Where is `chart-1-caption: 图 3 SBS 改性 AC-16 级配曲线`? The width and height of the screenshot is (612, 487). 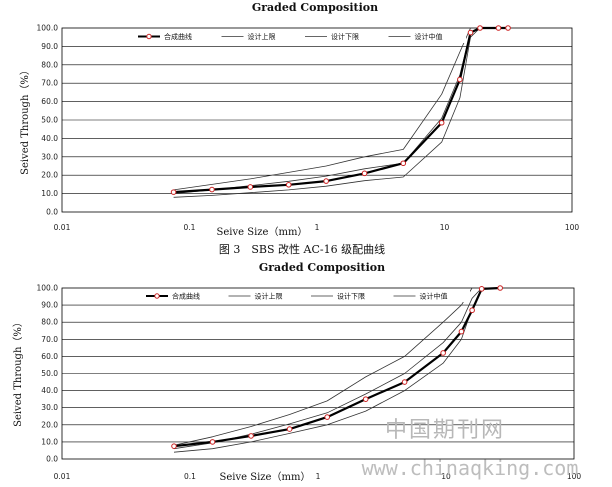
chart-1-caption: 图 3 SBS 改性 AC-16 级配曲线 is located at coordinates (302, 249).